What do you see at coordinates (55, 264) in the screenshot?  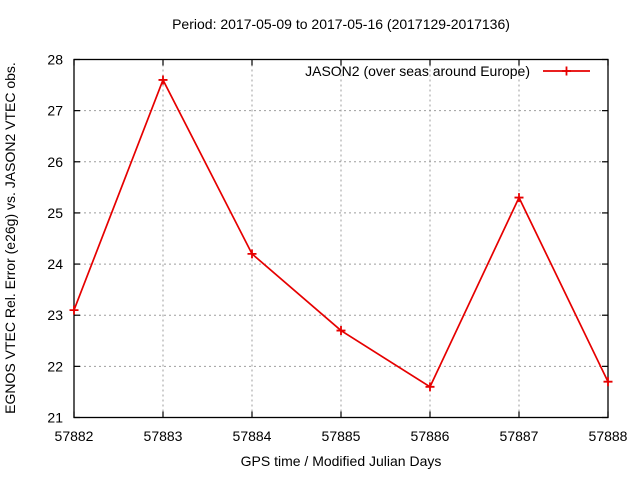 I see `y-tick-label: 24` at bounding box center [55, 264].